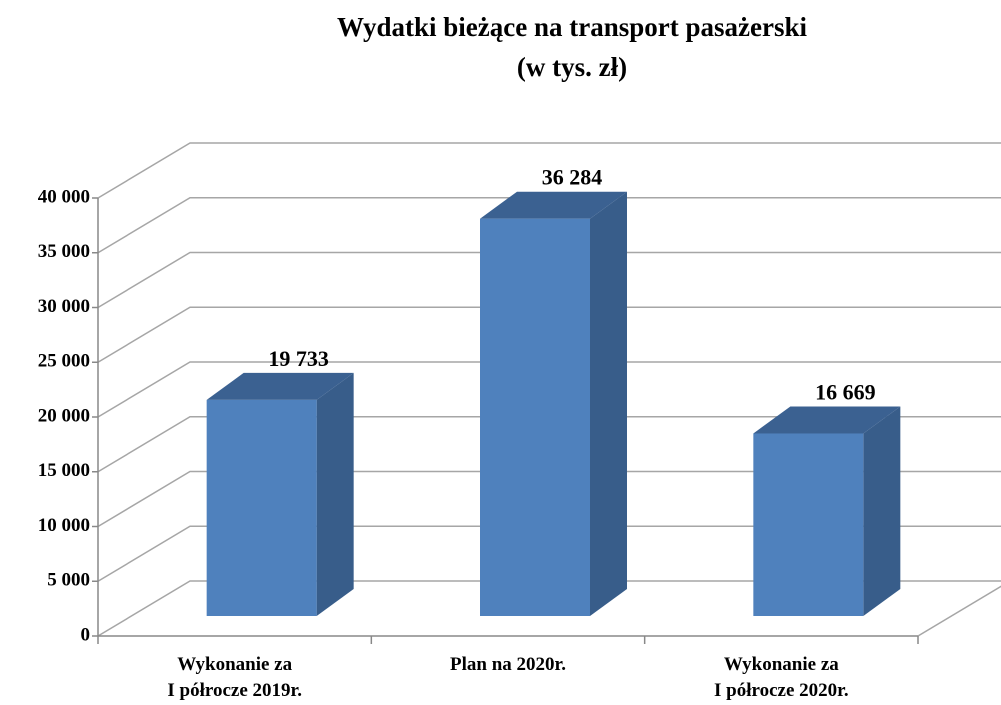  Describe the element at coordinates (64, 415) in the screenshot. I see `y-tick-label: 20 000` at that location.